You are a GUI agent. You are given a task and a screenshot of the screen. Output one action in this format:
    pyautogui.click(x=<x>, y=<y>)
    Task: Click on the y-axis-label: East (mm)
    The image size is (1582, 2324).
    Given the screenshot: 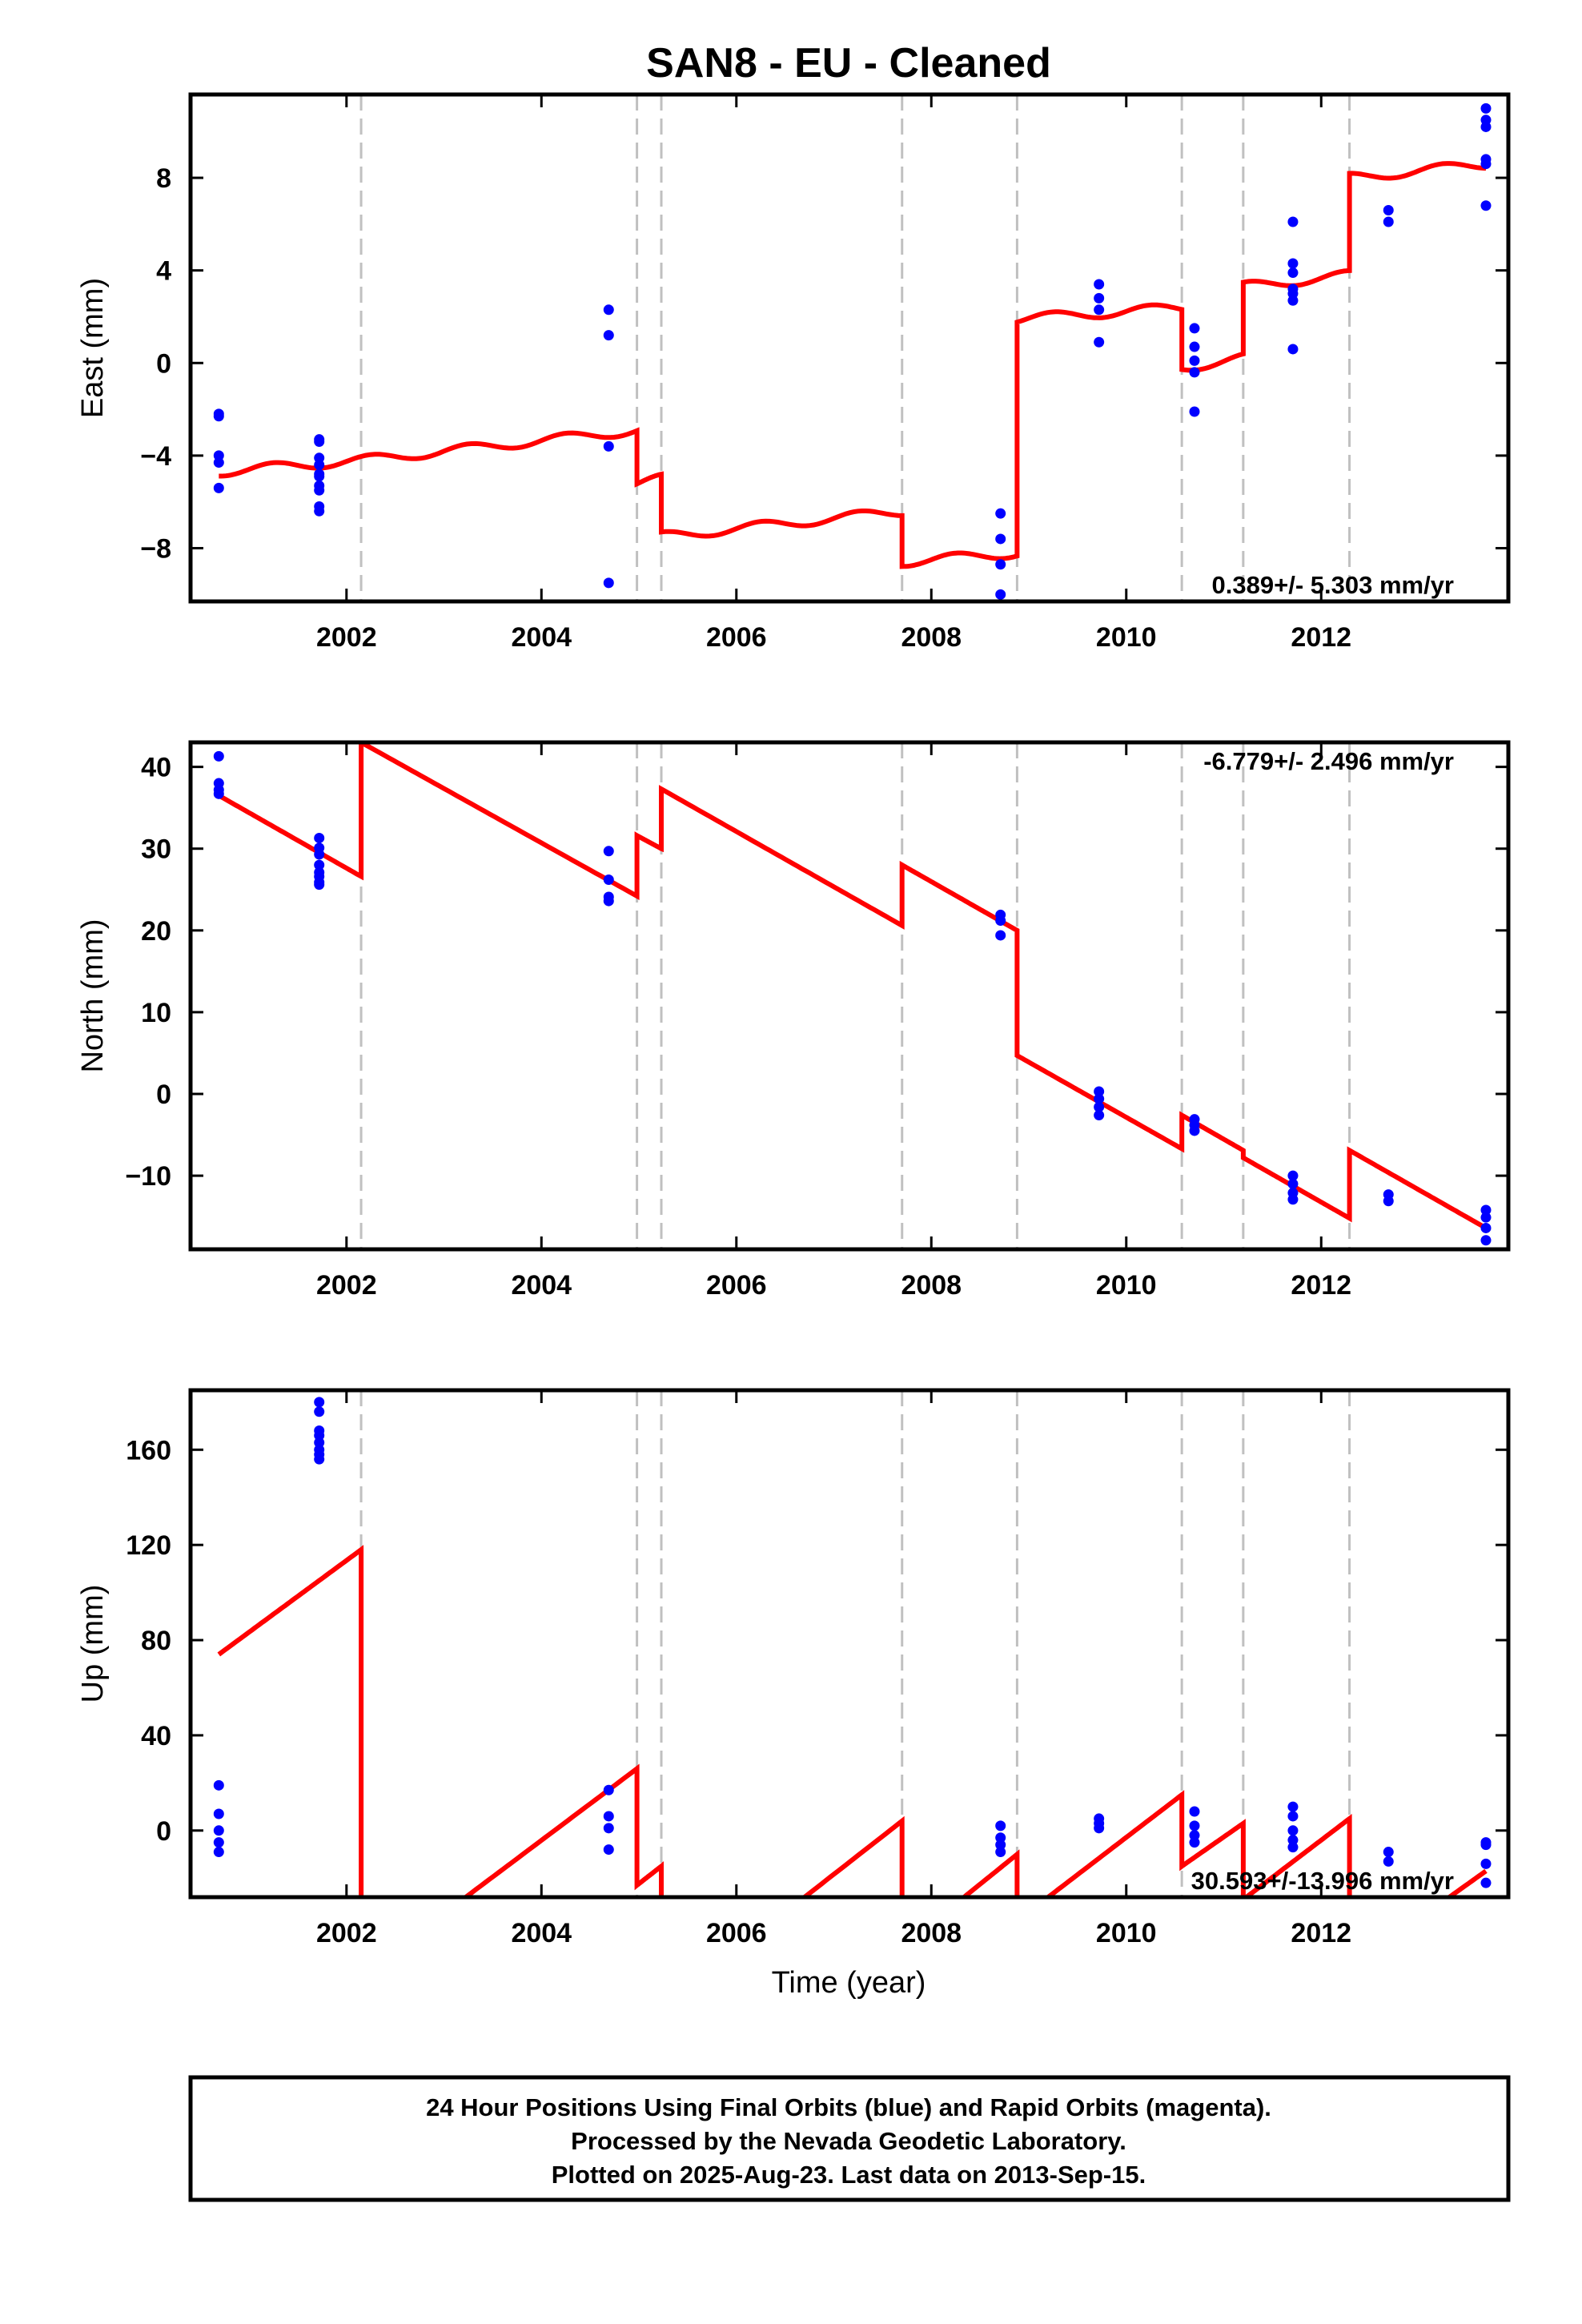 What is the action you would take?
    pyautogui.click(x=93, y=348)
    